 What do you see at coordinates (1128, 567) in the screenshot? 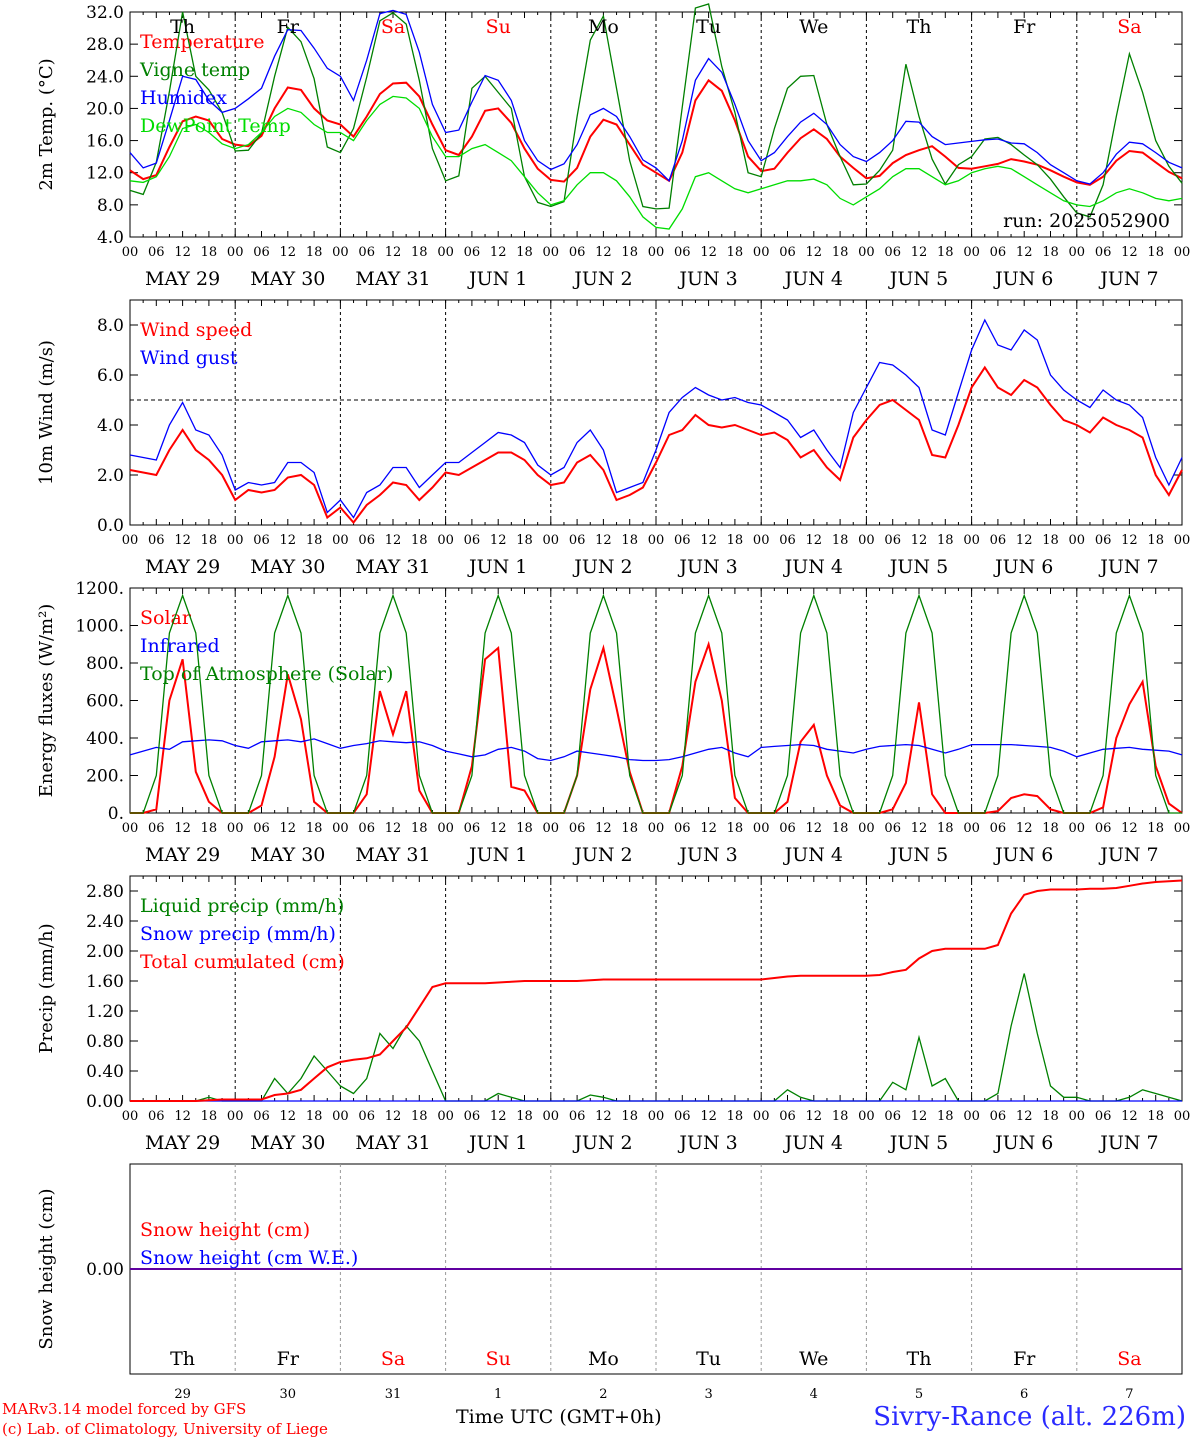
I see `date-label: JUN 7` at bounding box center [1128, 567].